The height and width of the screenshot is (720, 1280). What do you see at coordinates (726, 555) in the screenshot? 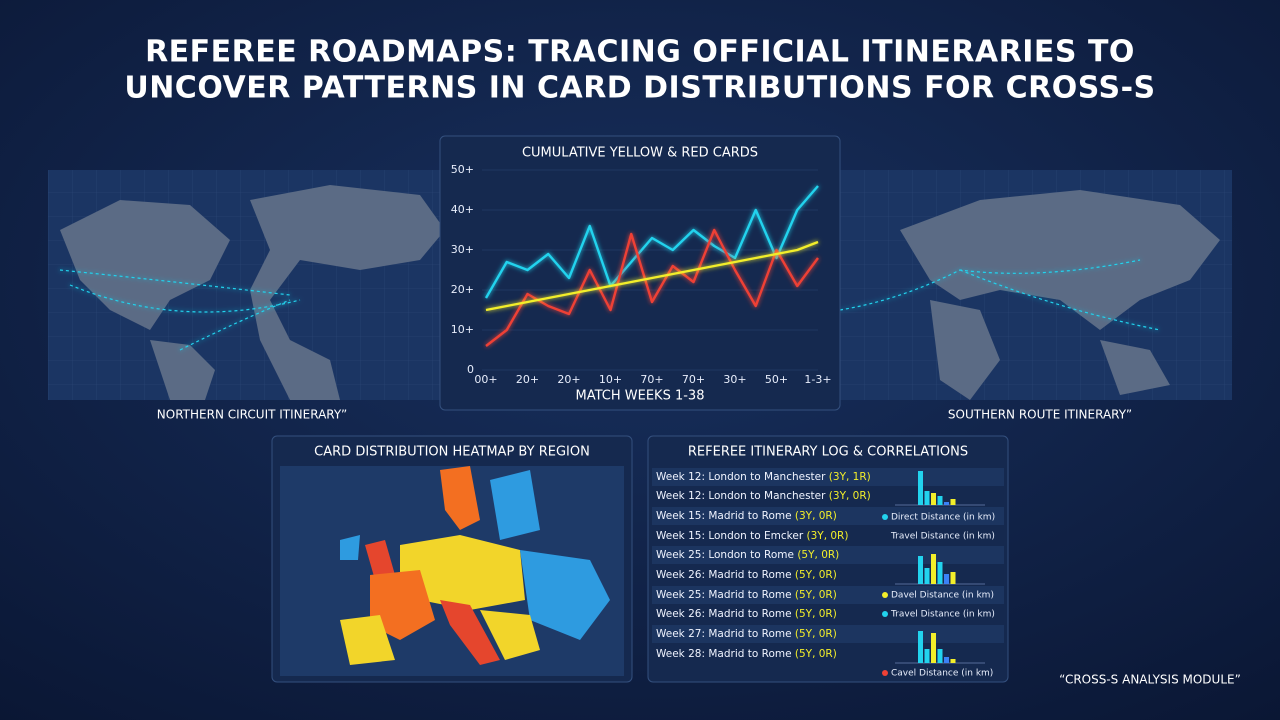
I see `route: Week 25: London to Rome` at bounding box center [726, 555].